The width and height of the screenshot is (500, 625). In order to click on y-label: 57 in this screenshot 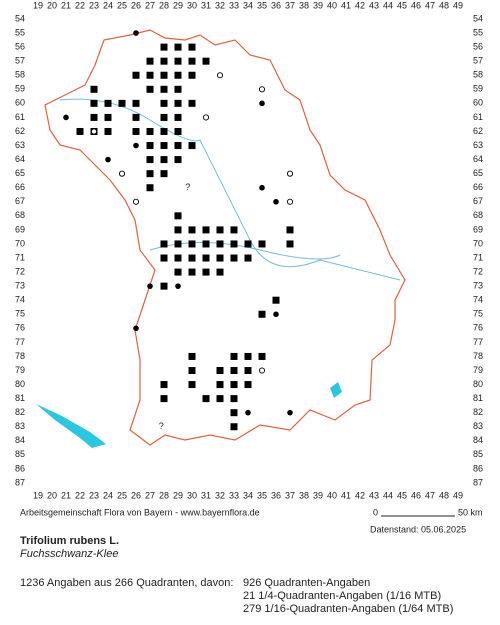, I will do `click(478, 61)`.